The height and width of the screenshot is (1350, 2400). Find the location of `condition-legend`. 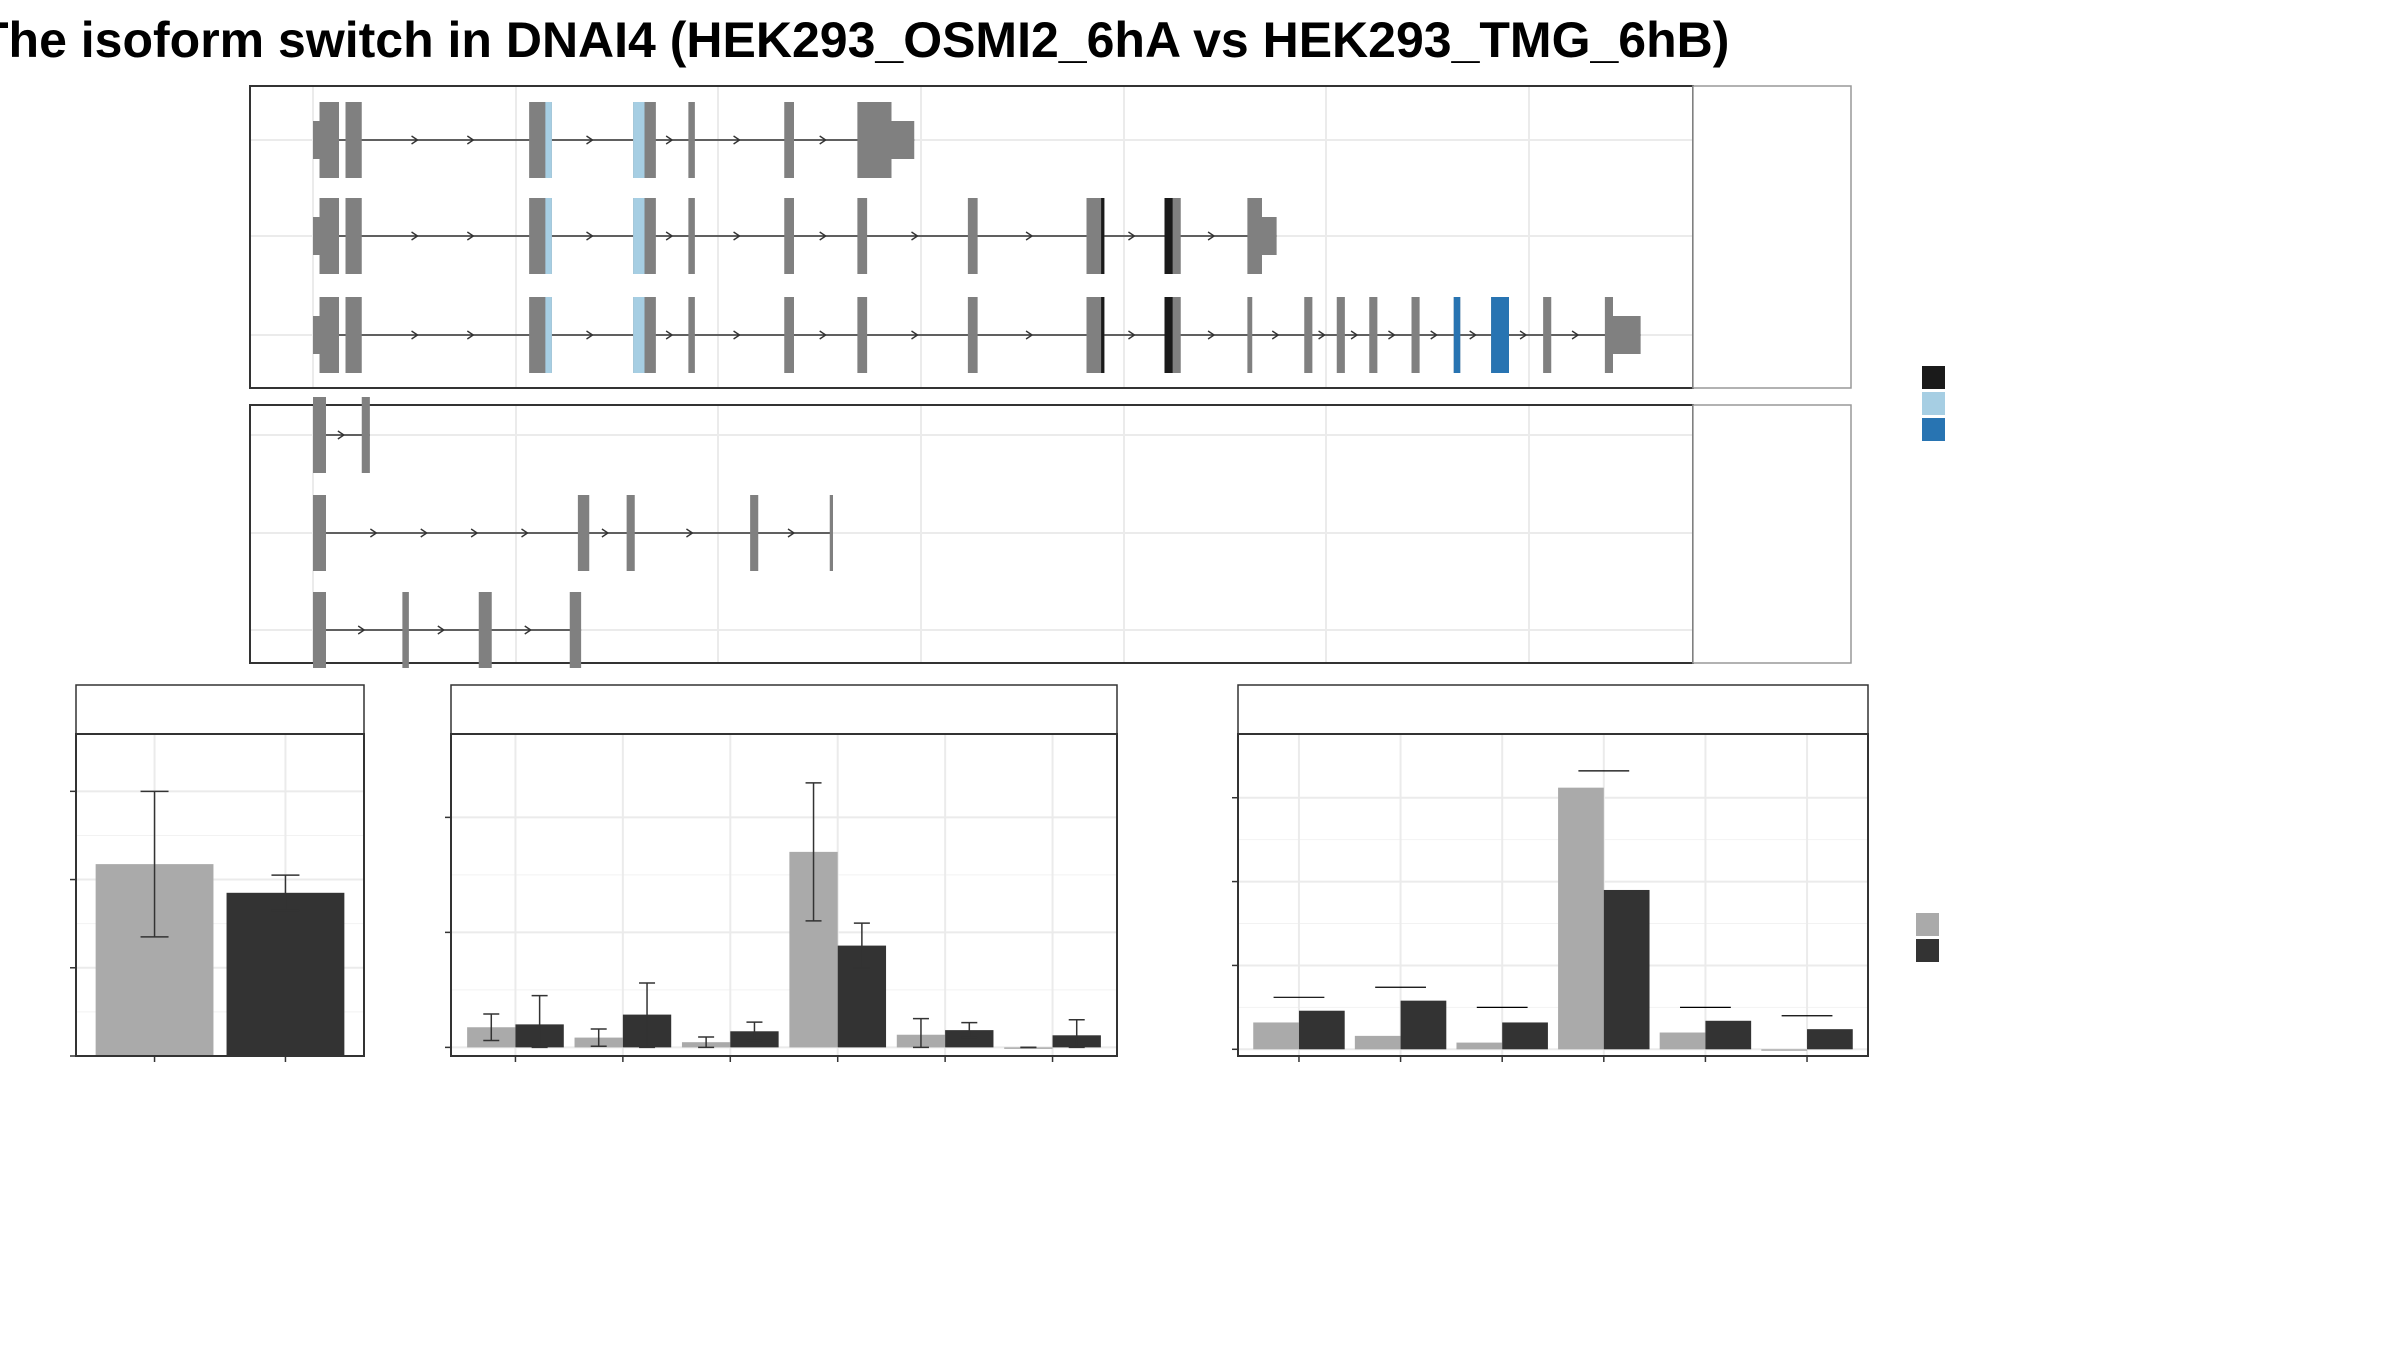

condition-legend is located at coordinates (1927, 937).